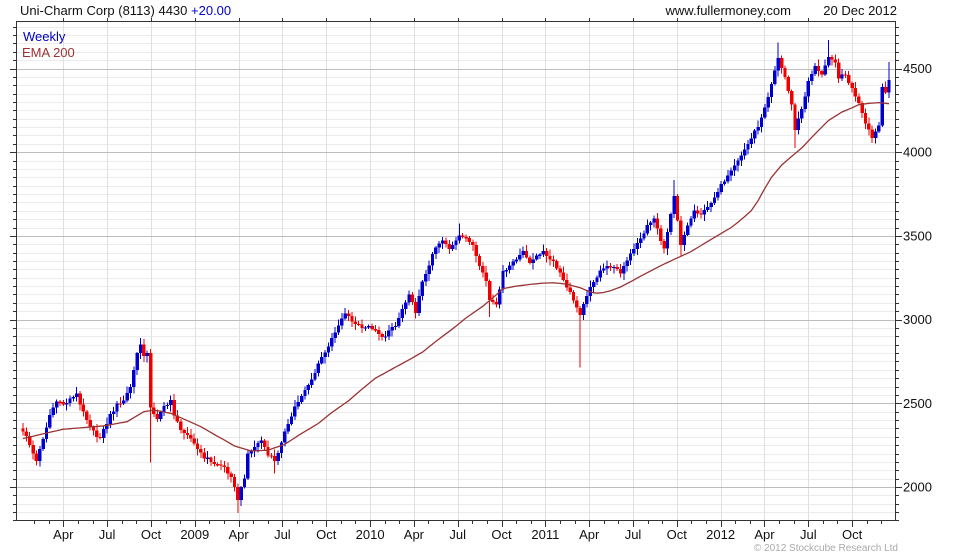 This screenshot has height=560, width=980. Describe the element at coordinates (917, 152) in the screenshot. I see `svg-text: 4000` at that location.